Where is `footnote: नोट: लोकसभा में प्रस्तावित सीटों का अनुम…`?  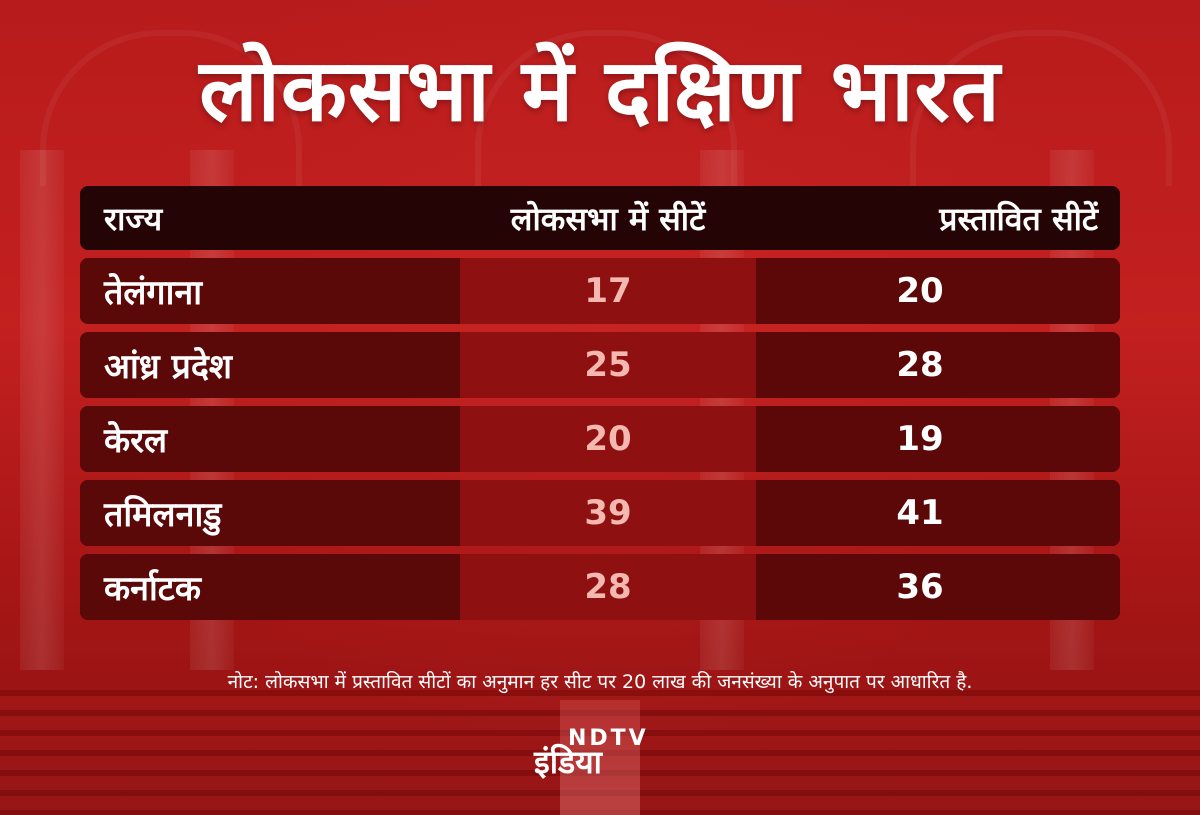 footnote: नोट: लोकसभा में प्रस्तावित सीटों का अनुम… is located at coordinates (600, 682).